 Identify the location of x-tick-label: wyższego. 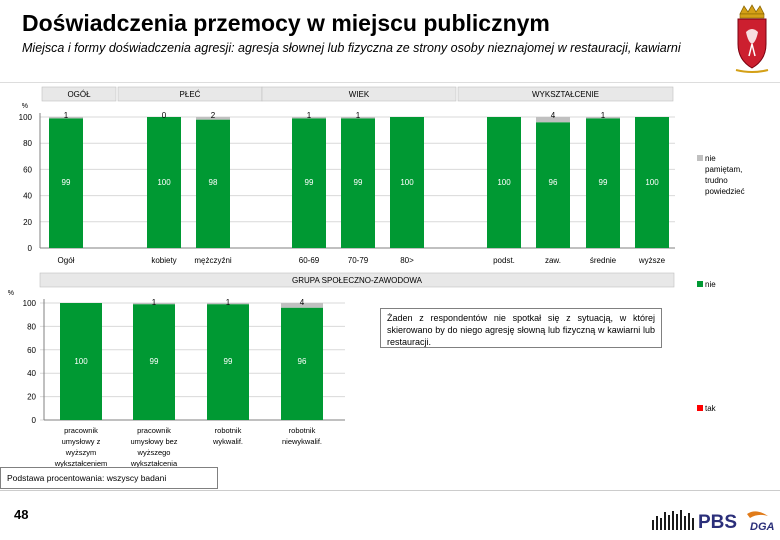
(154, 452).